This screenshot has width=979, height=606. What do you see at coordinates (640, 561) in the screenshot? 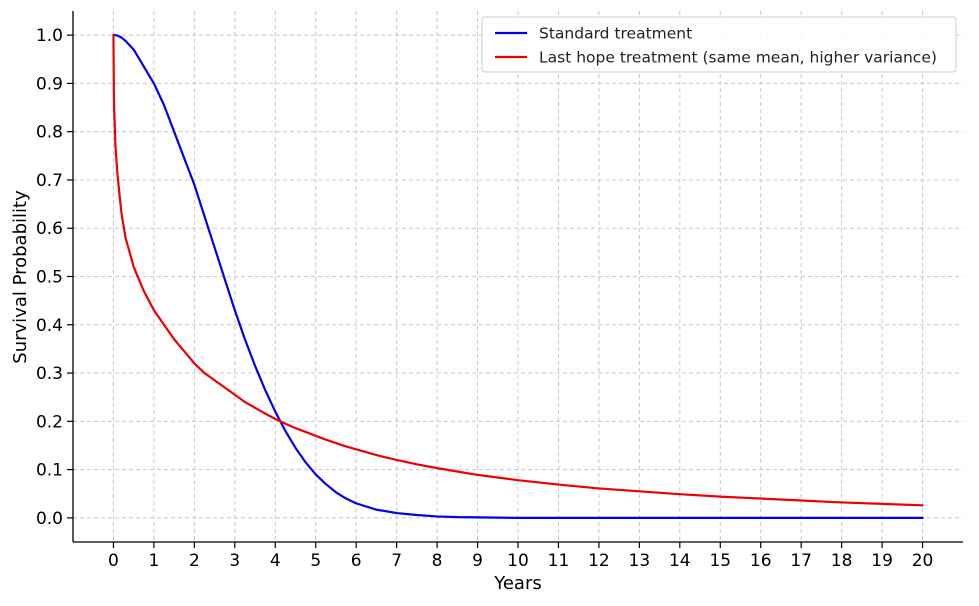
I see `x-tick-label: 13` at bounding box center [640, 561].